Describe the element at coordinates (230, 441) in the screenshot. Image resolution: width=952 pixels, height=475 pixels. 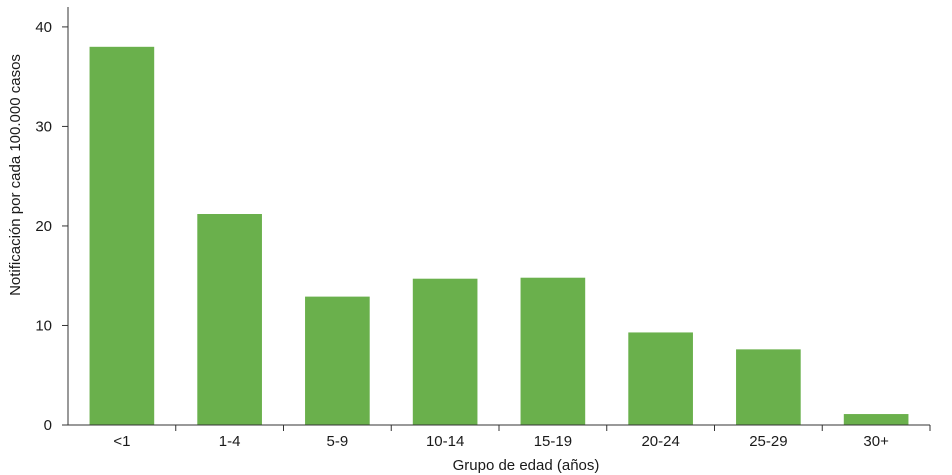
I see `x-tick-label: 1-4` at that location.